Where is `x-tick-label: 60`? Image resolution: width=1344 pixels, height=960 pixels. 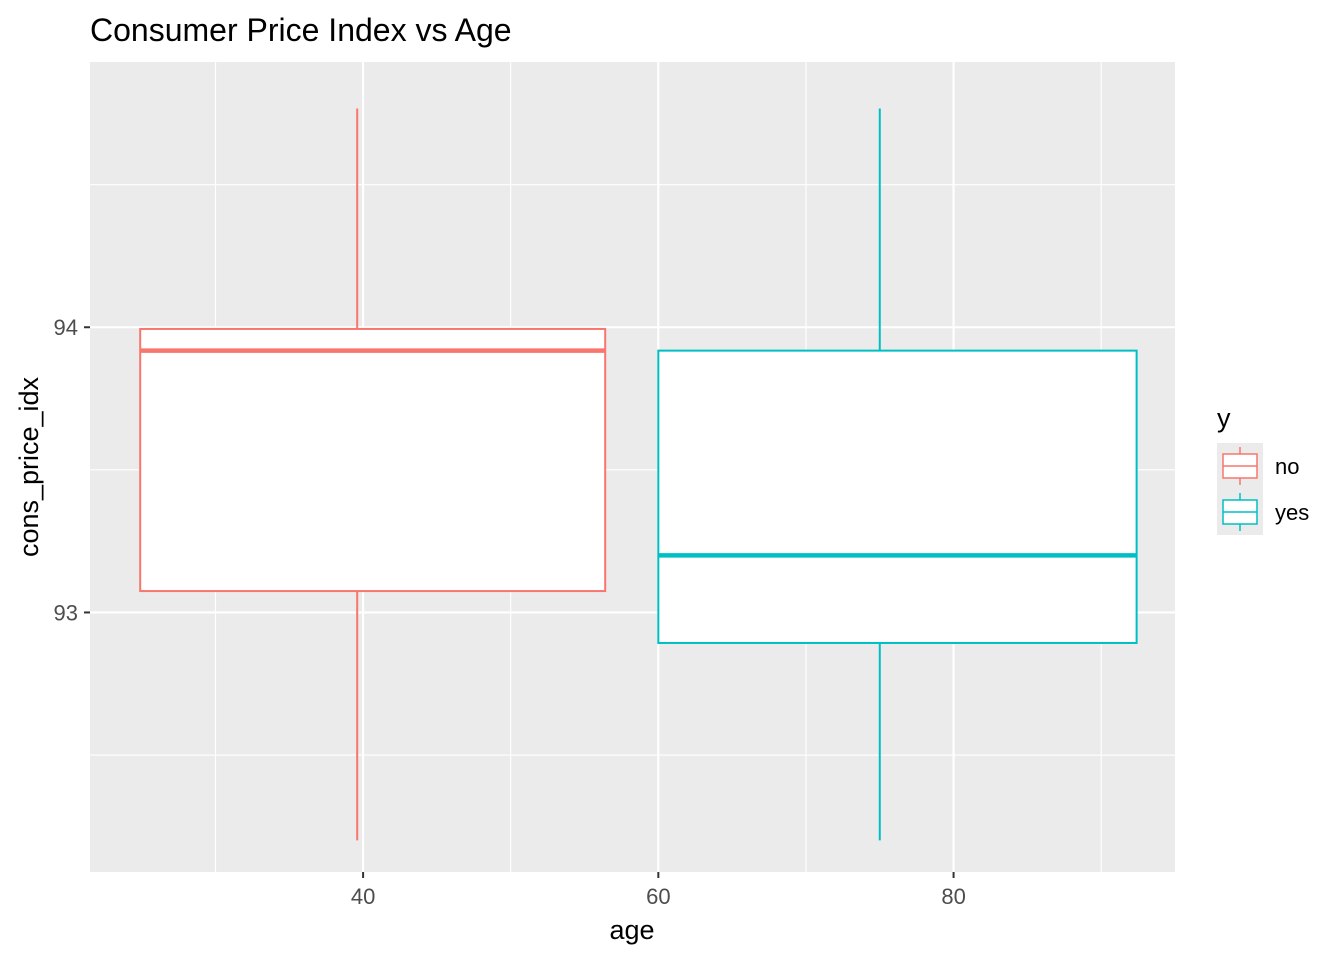
x-tick-label: 60 is located at coordinates (658, 896).